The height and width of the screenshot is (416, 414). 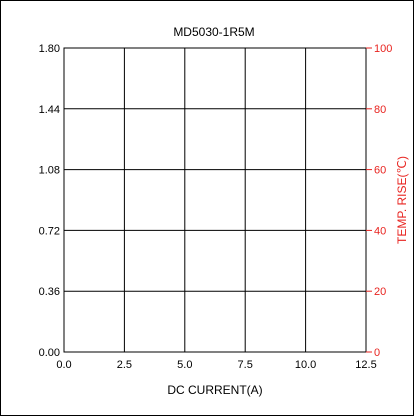 What do you see at coordinates (213, 32) in the screenshot?
I see `chart-title: MD5030-1R5M` at bounding box center [213, 32].